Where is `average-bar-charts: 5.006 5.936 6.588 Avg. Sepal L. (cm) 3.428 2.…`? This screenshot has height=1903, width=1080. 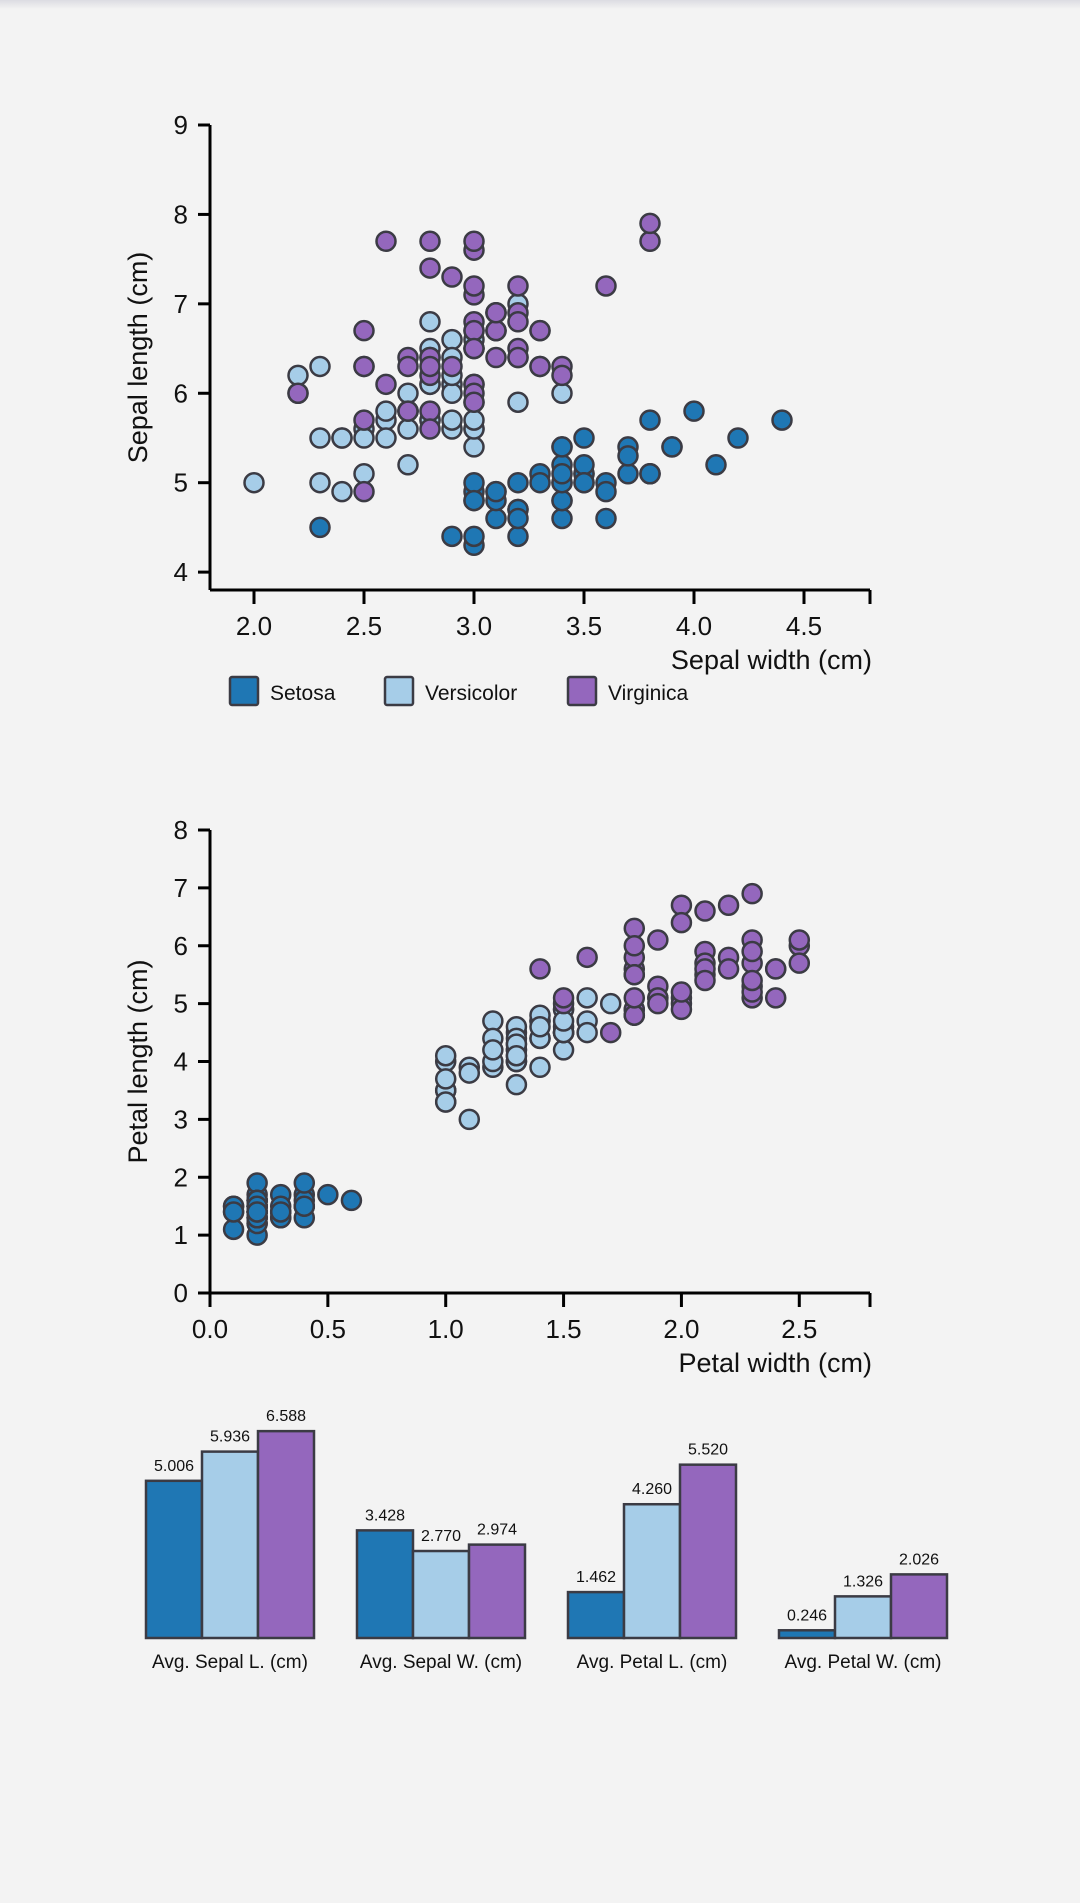
average-bar-charts: 5.006 5.936 6.588 Avg. Sepal L. (cm) 3.428 2.… is located at coordinates (546, 1540).